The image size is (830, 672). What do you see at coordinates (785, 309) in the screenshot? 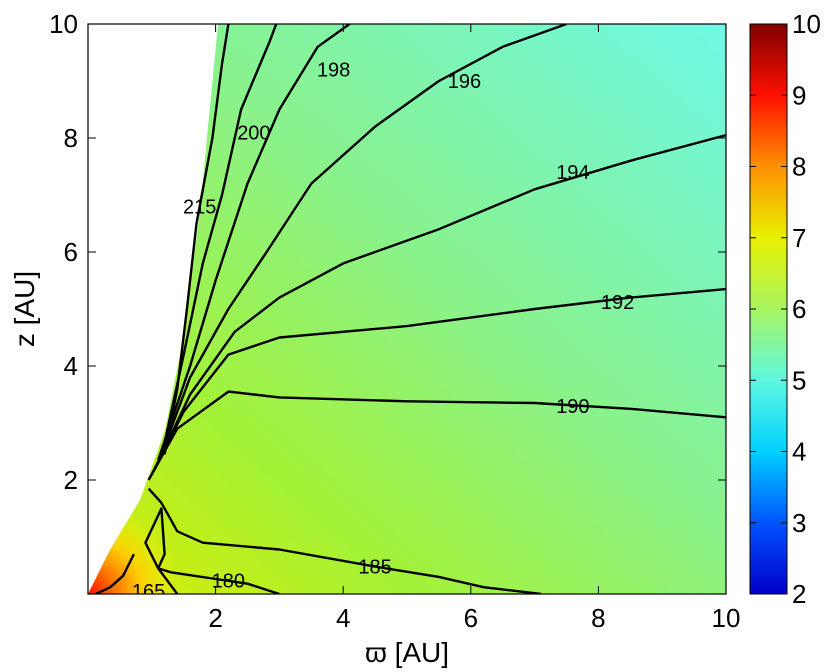
I see `colorbar-ticks: 2 3 4 5 6 7 8 9 10` at bounding box center [785, 309].